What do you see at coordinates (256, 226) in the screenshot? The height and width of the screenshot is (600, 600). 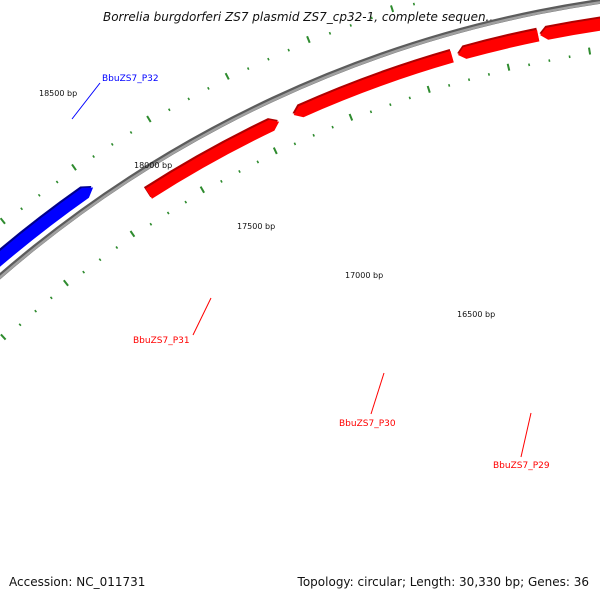 I see `position-label: 17500 bp` at bounding box center [256, 226].